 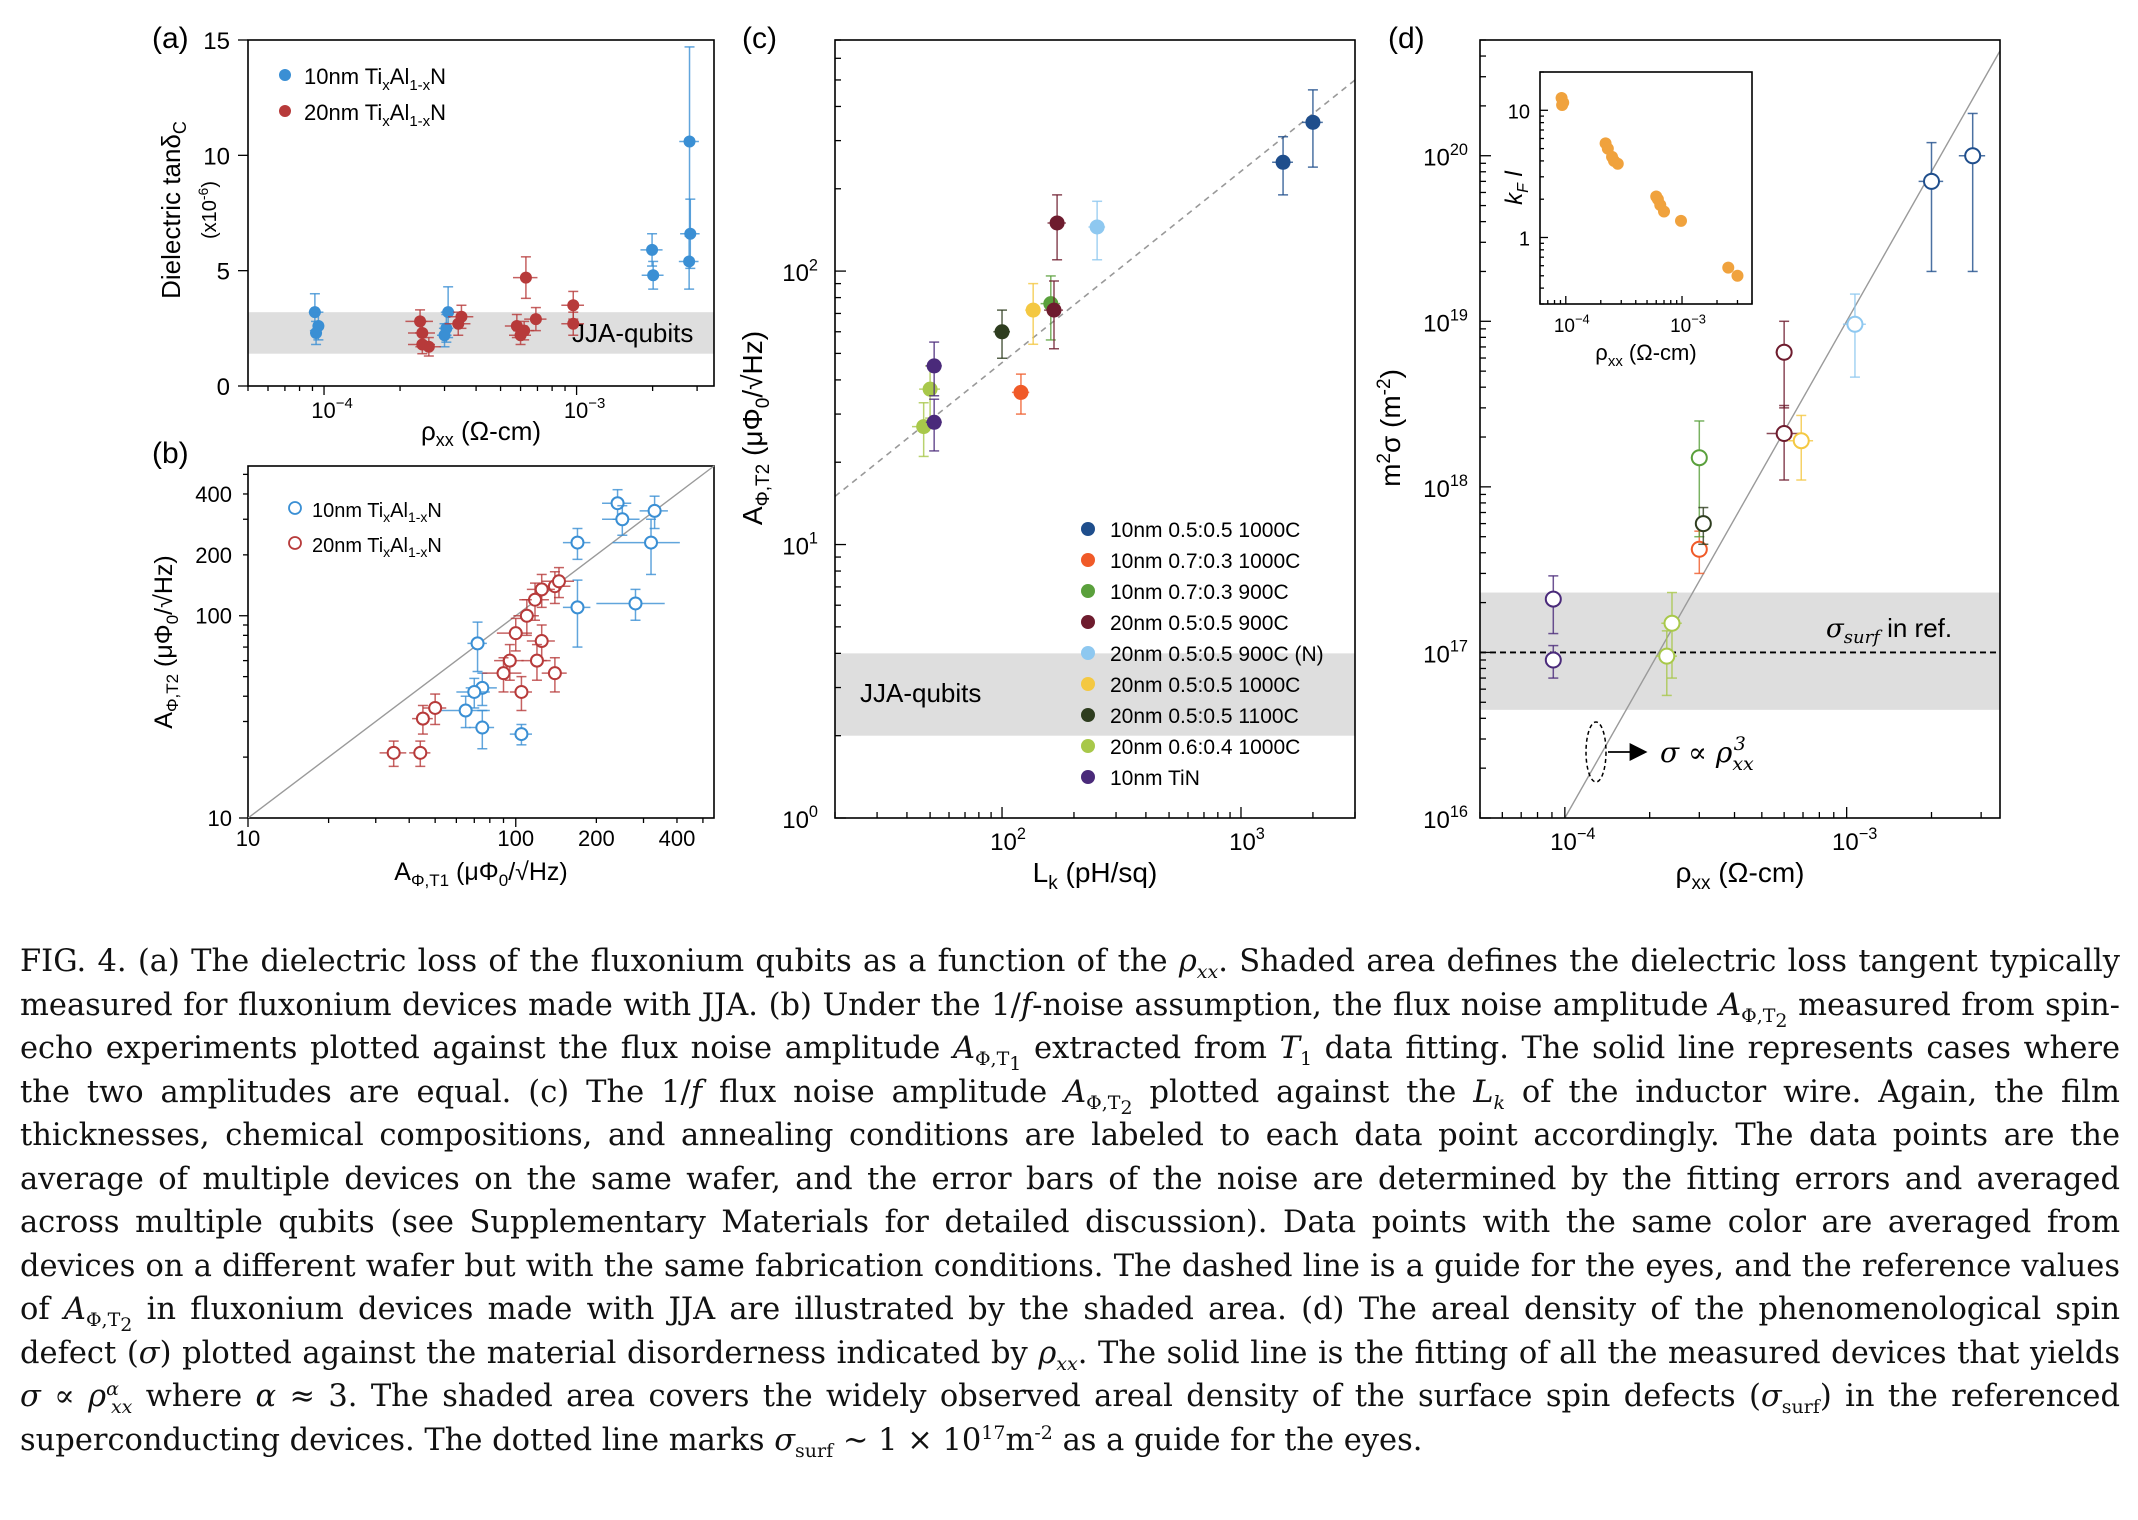 I want to click on legend-label: 20nm 0.6:0.4 1000C, so click(x=1205, y=747).